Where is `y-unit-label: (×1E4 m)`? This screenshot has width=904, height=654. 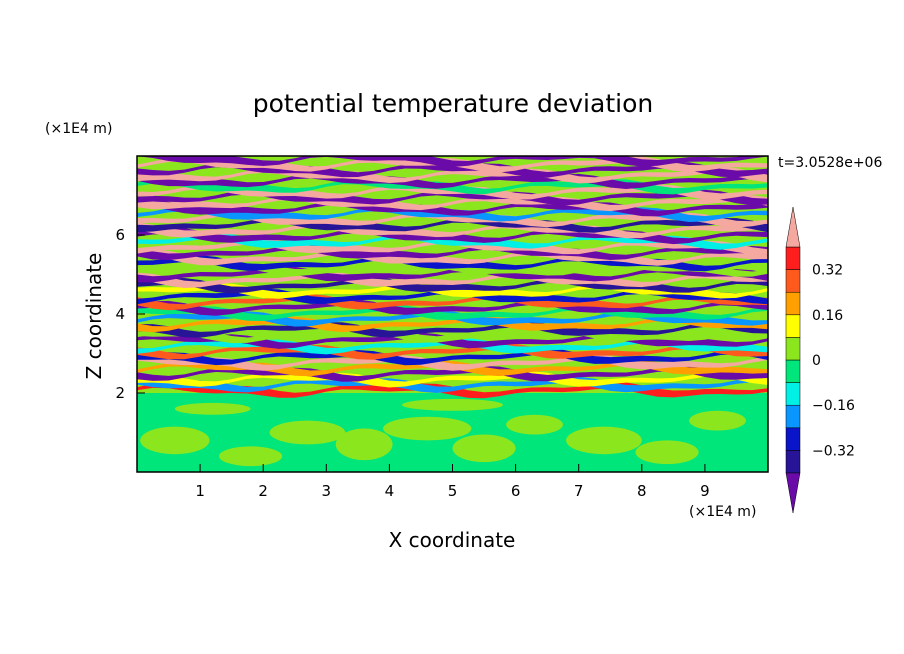
y-unit-label: (×1E4 m) is located at coordinates (78, 129).